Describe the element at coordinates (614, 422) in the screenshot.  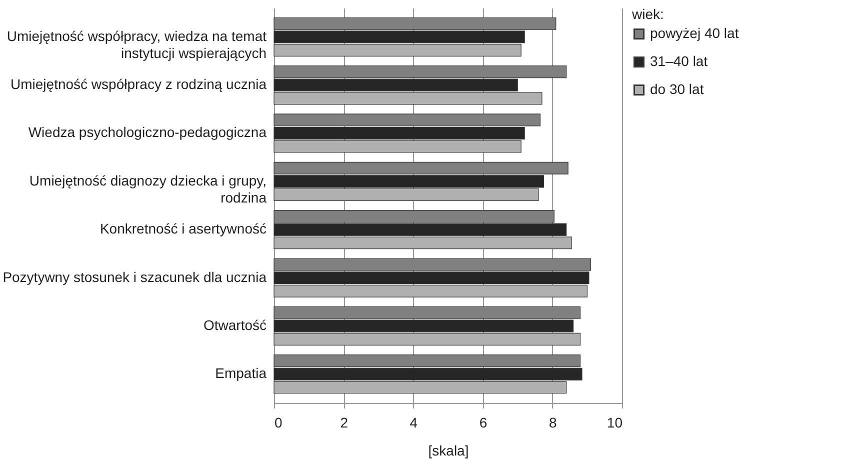
I see `x-tick-label: 10` at that location.